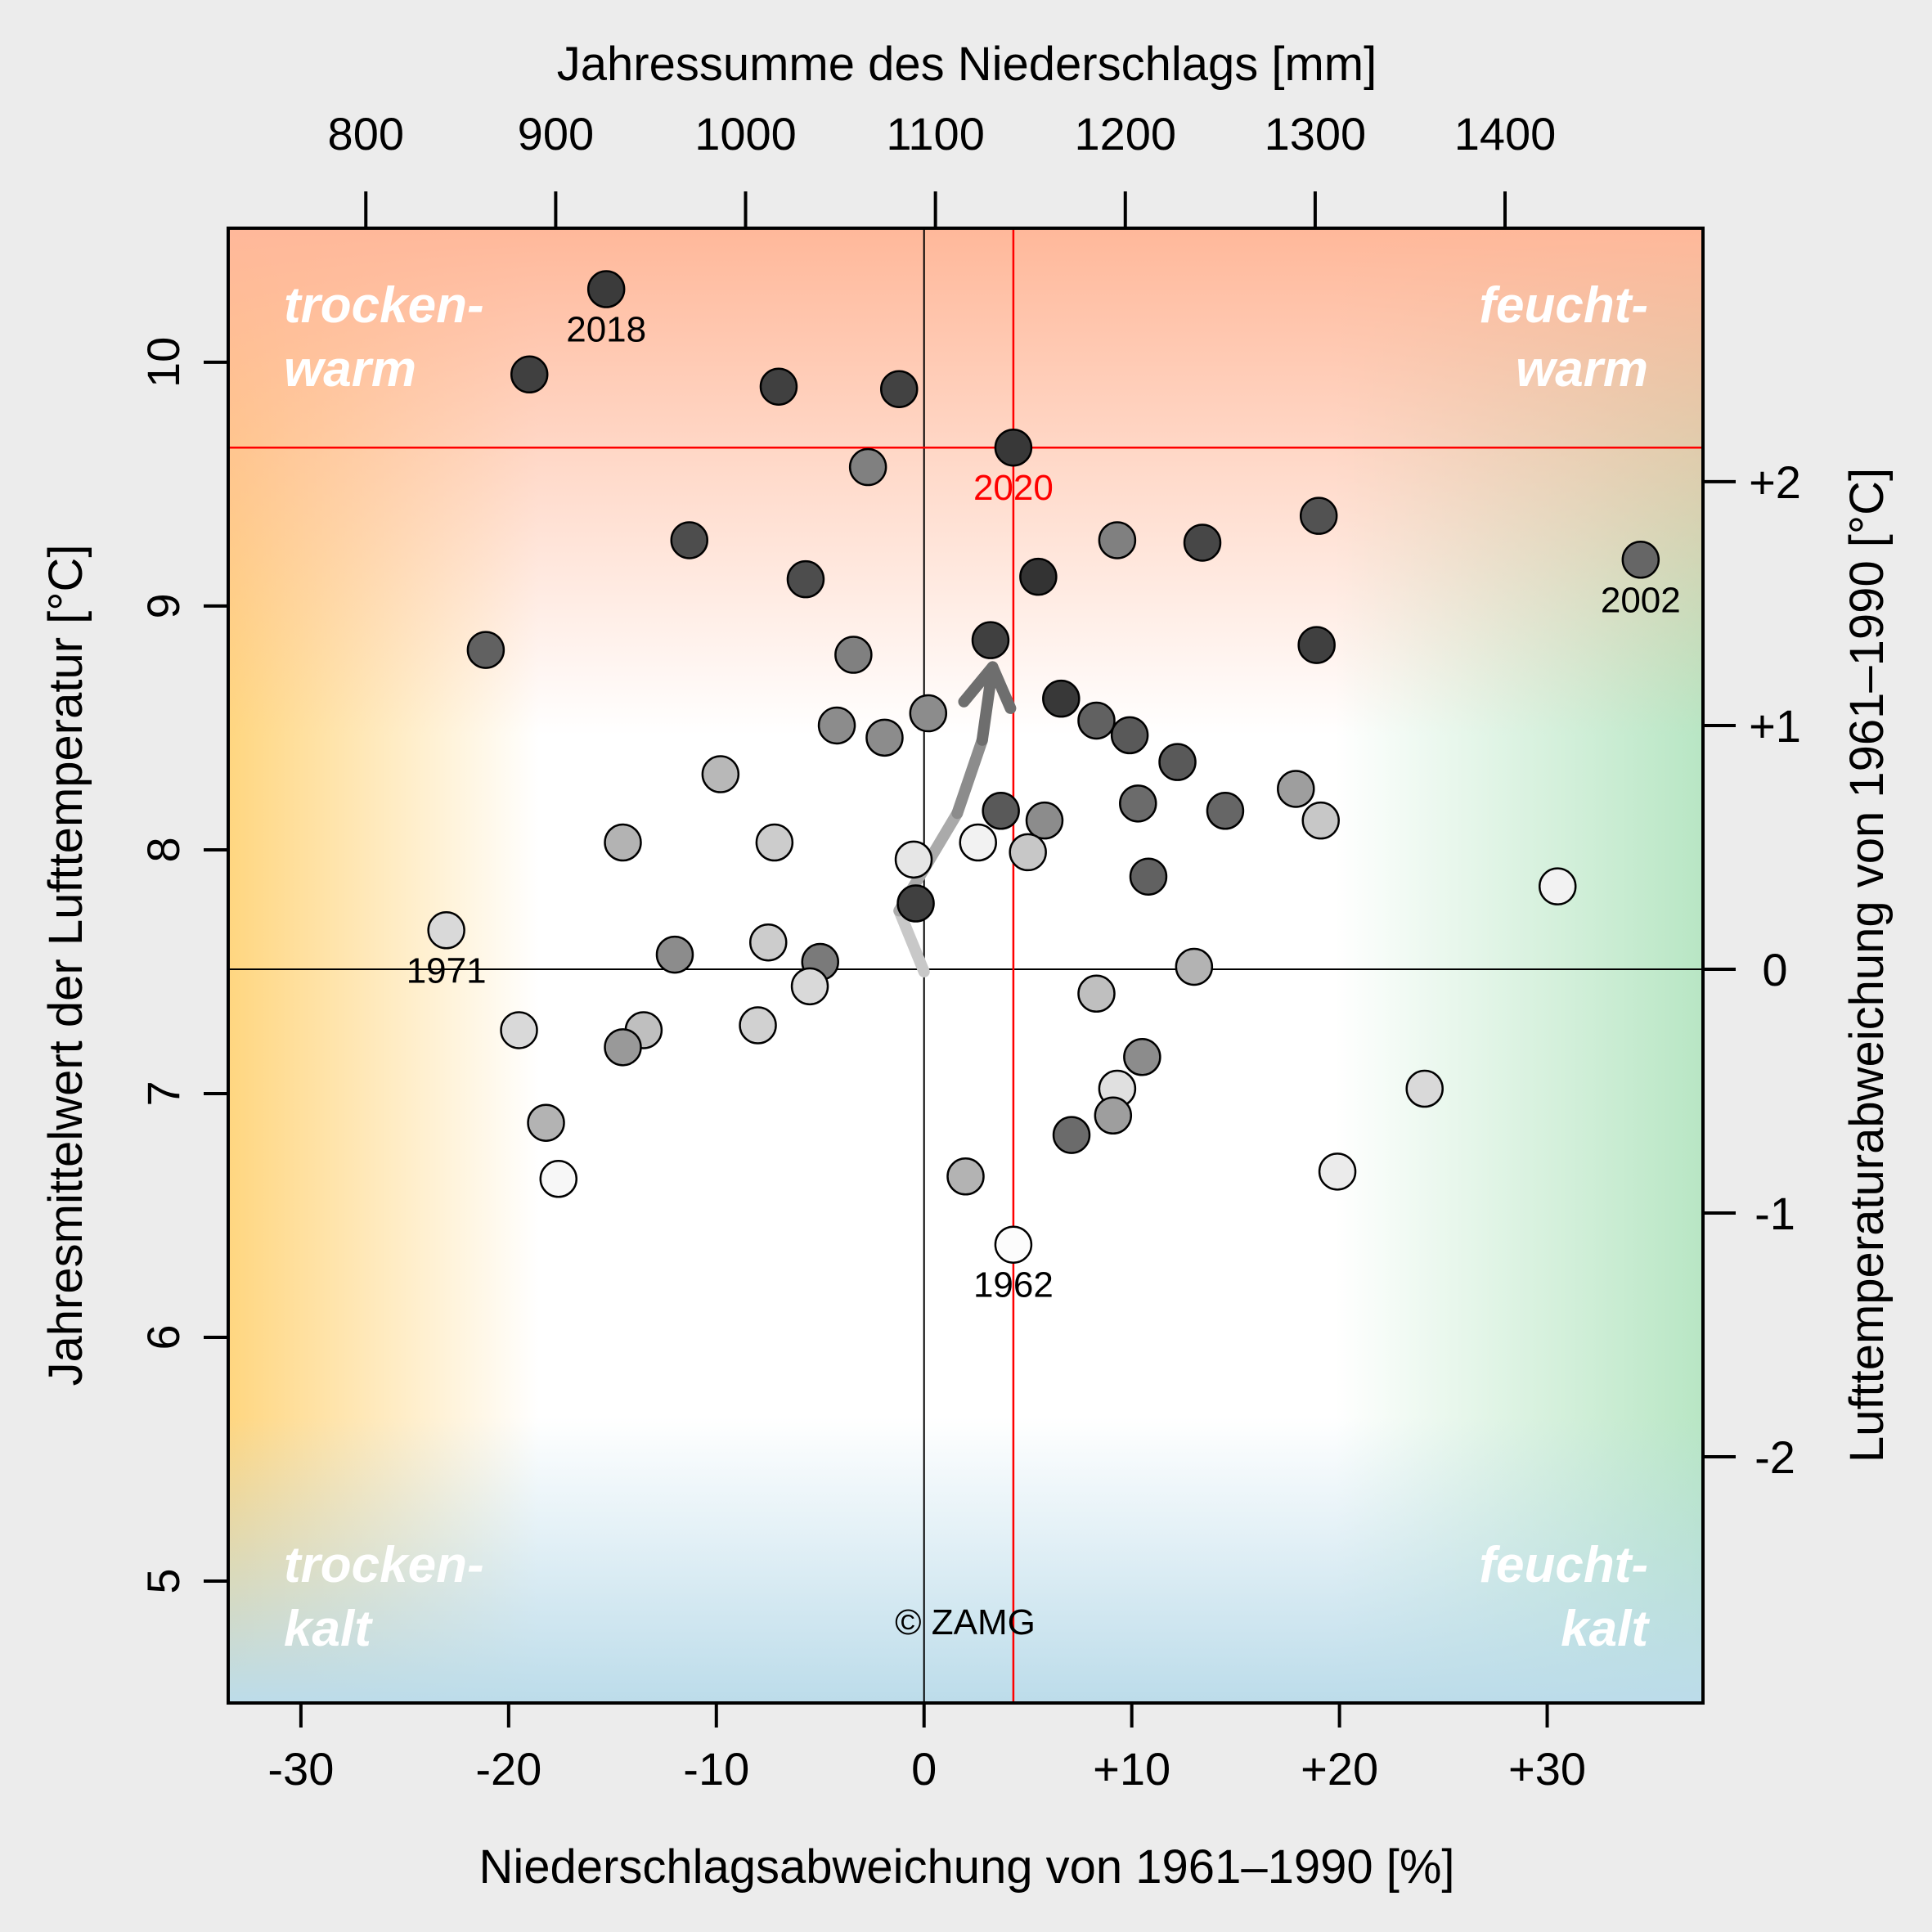  What do you see at coordinates (1641, 560) in the screenshot?
I see `data-point-2002` at bounding box center [1641, 560].